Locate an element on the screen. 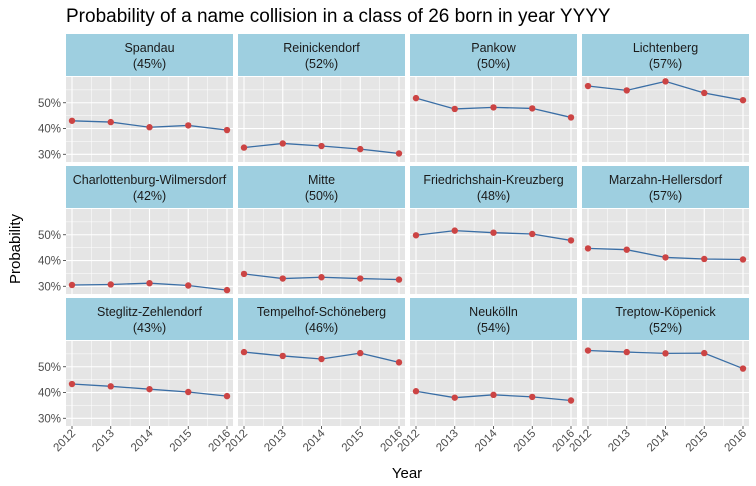 This screenshot has height=486, width=756. facet-label: Lichtenberg is located at coordinates (665, 48).